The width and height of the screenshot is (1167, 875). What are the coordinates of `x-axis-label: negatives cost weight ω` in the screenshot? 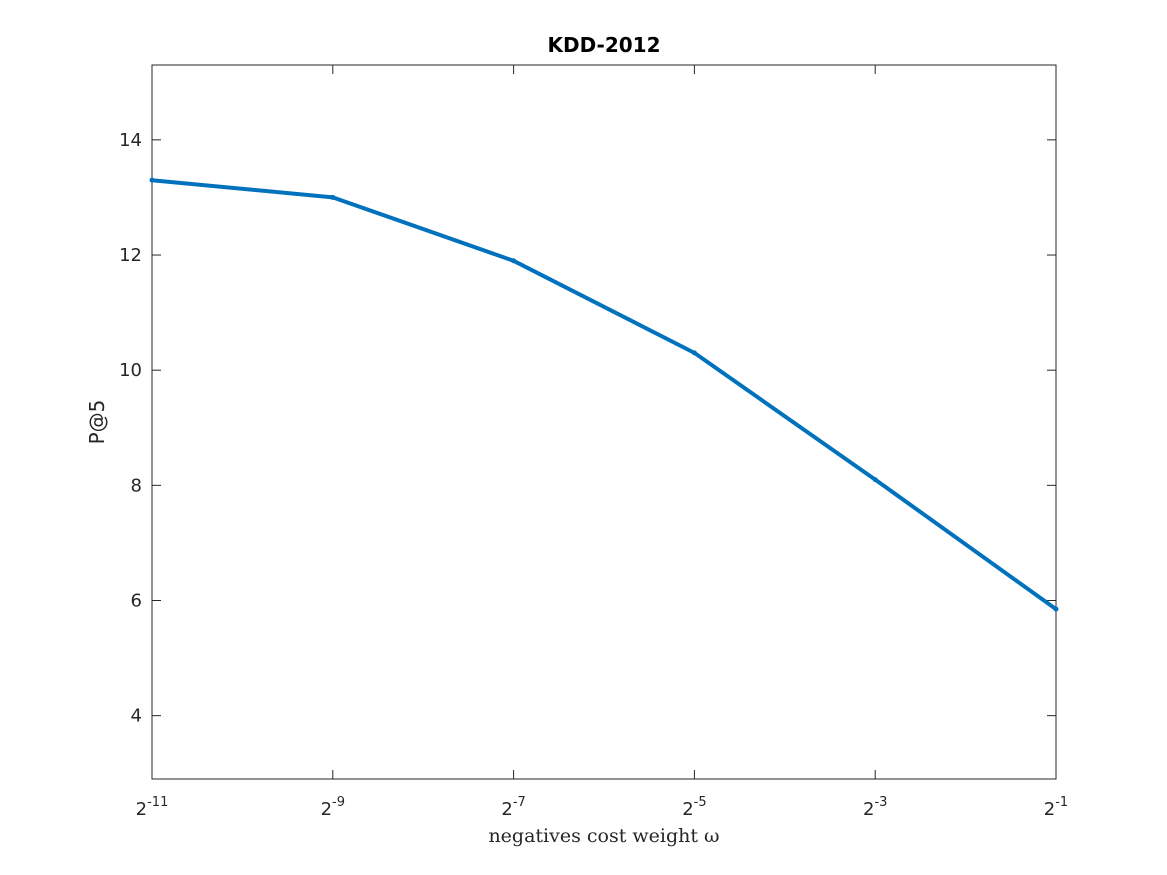 It's located at (603, 836).